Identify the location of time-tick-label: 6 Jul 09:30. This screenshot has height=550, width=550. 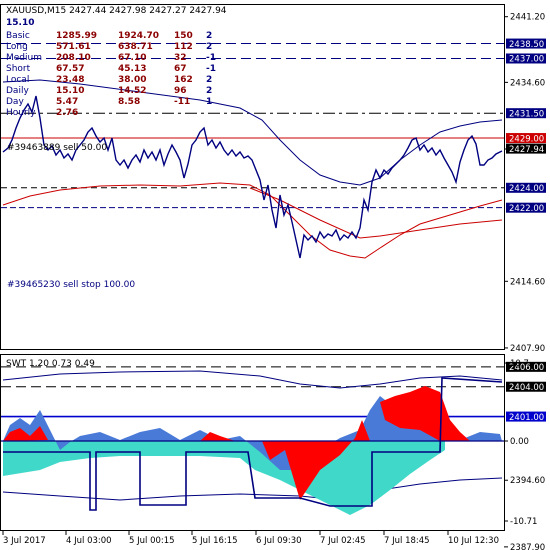
(279, 541).